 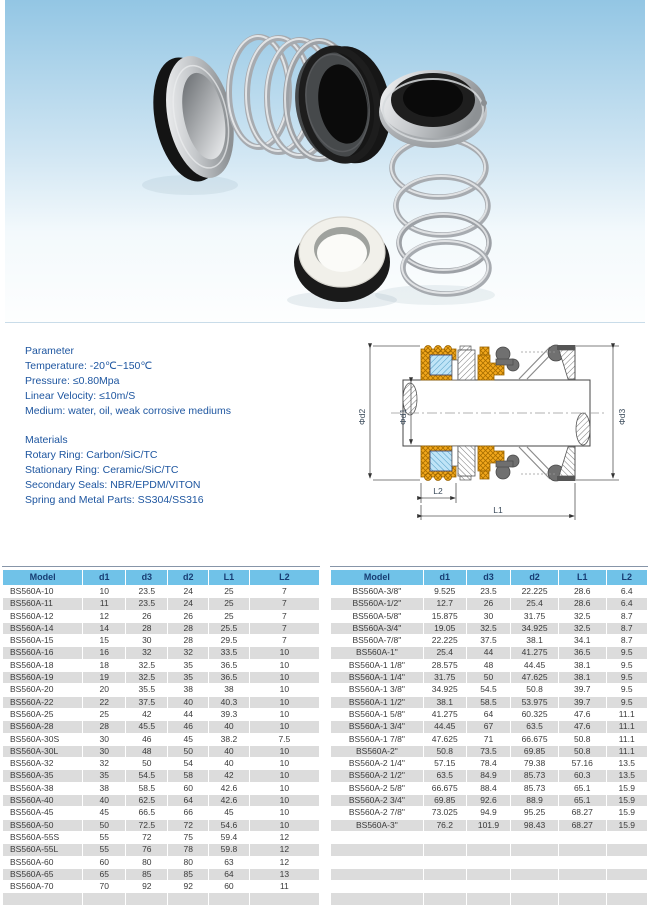 What do you see at coordinates (377, 604) in the screenshot?
I see `model-cell: BS560A-1/2"` at bounding box center [377, 604].